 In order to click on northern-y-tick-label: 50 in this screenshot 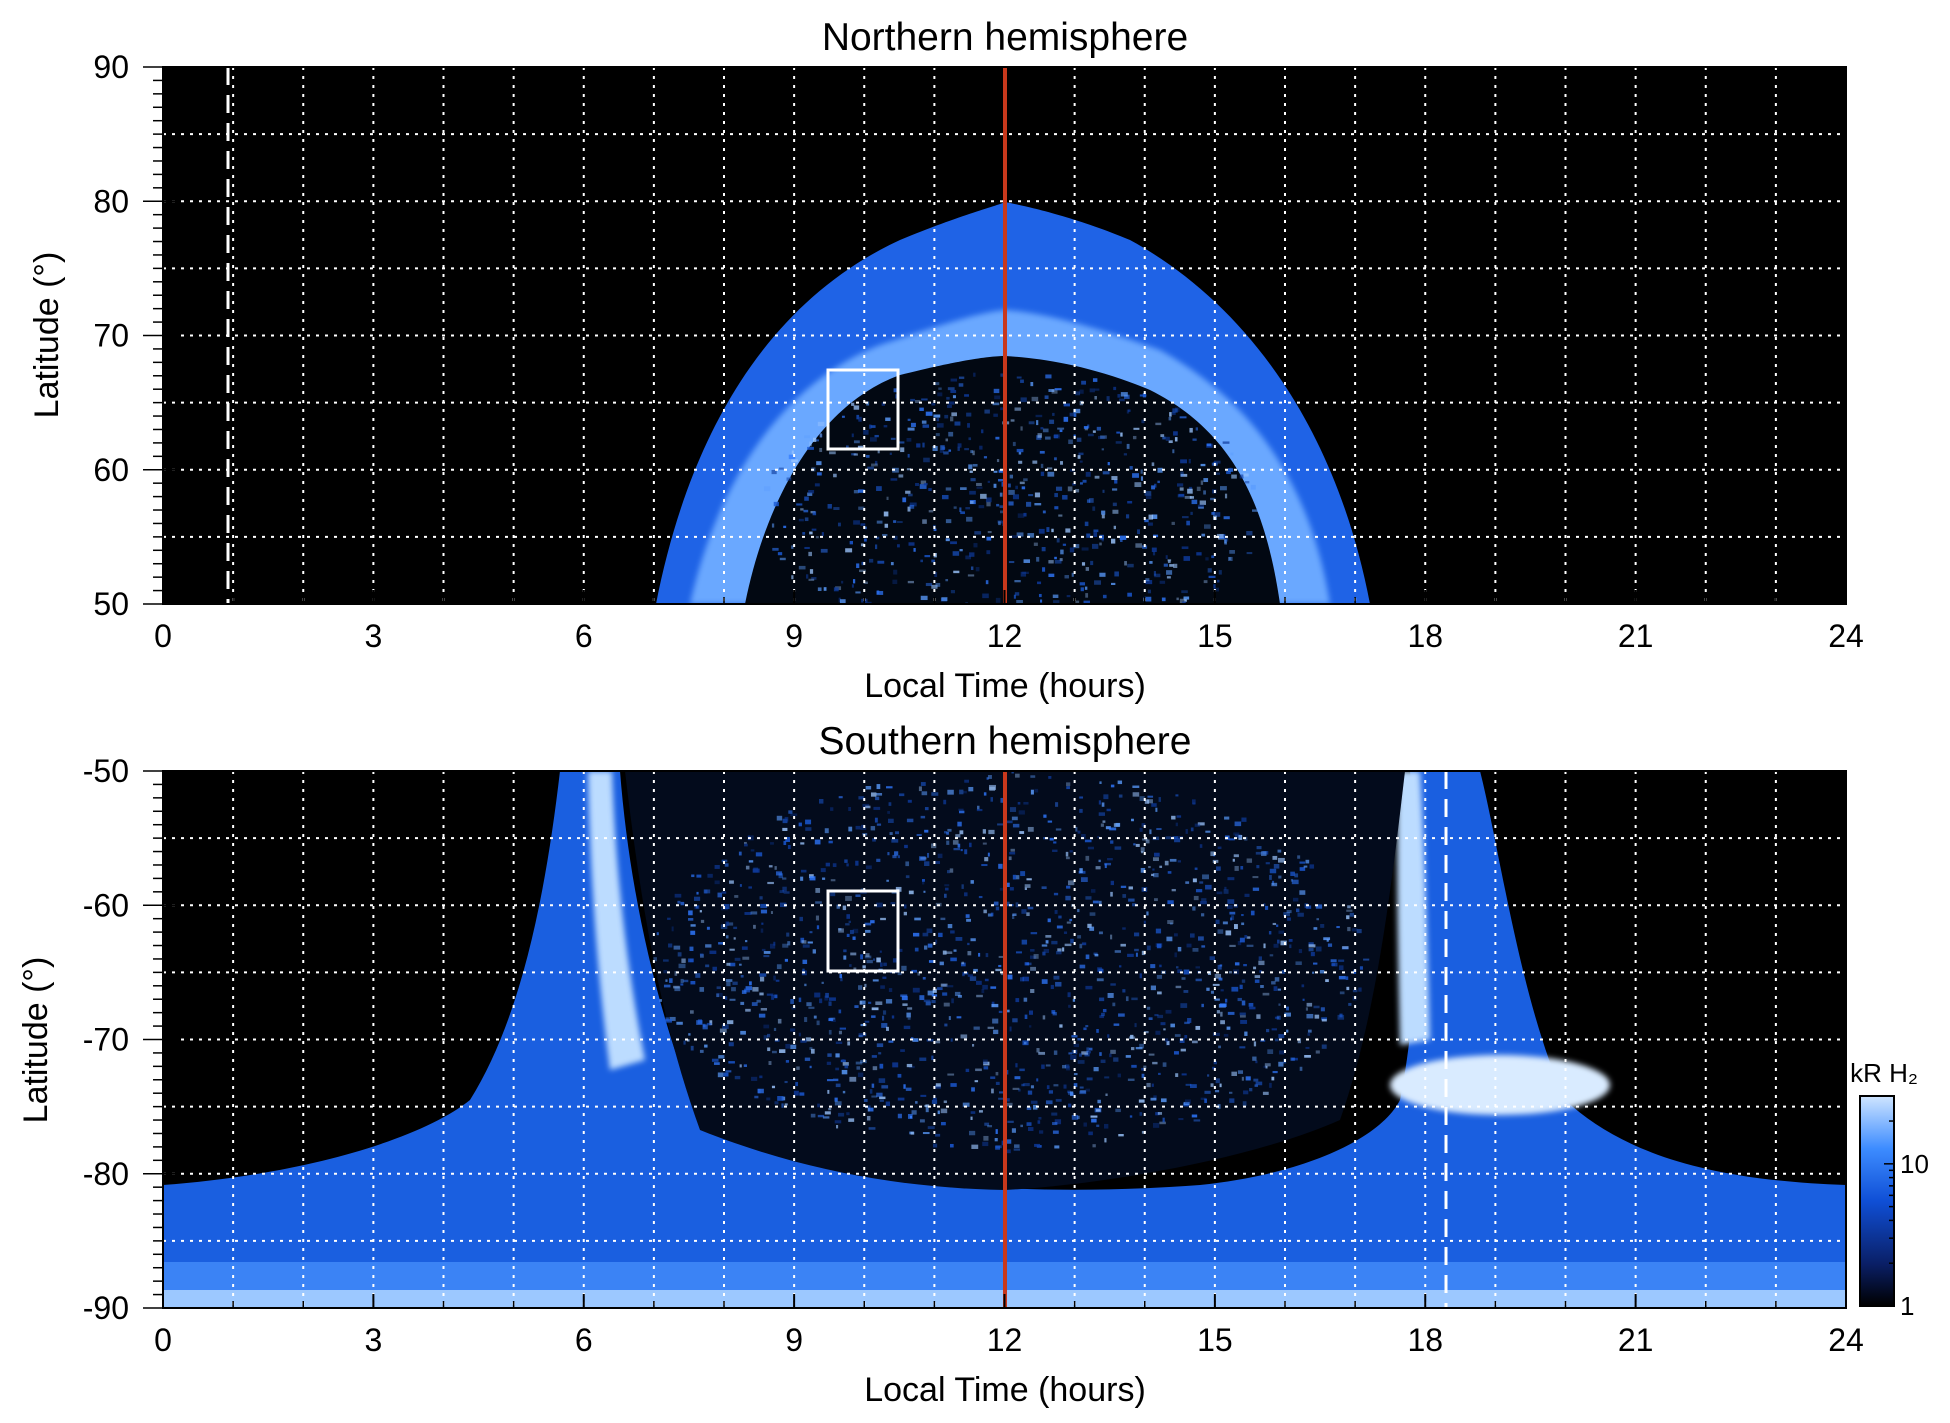, I will do `click(111, 604)`.